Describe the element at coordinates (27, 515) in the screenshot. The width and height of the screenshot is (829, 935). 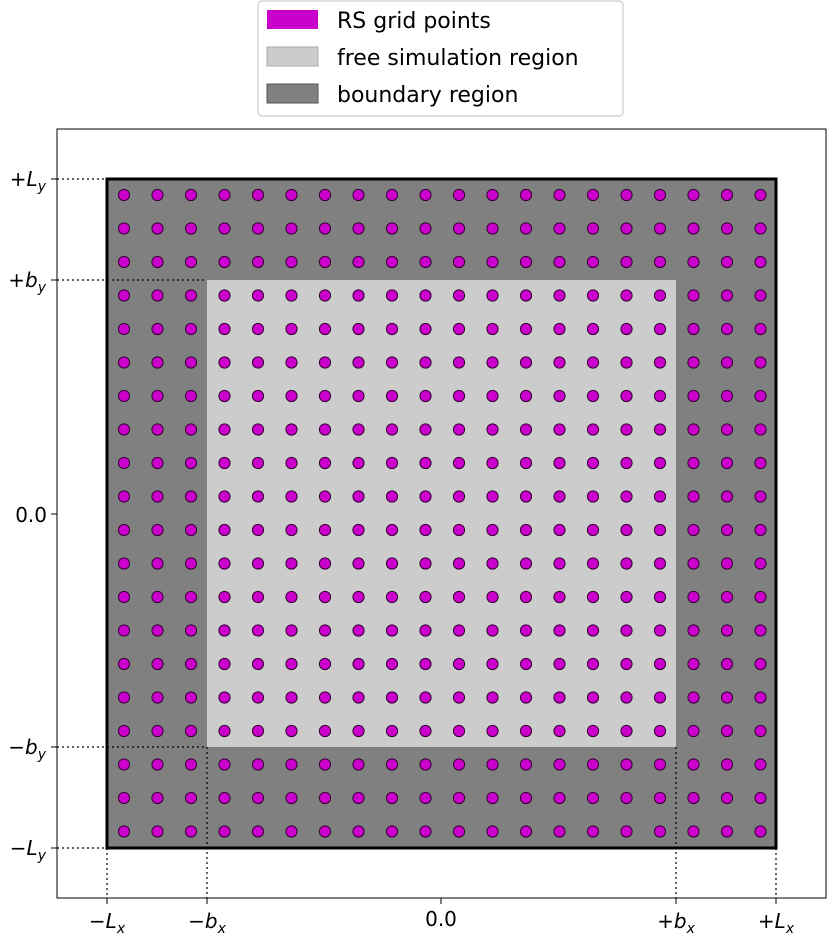
I see `y-tick-labels: +Ly +by 0.0 −by −Ly` at that location.